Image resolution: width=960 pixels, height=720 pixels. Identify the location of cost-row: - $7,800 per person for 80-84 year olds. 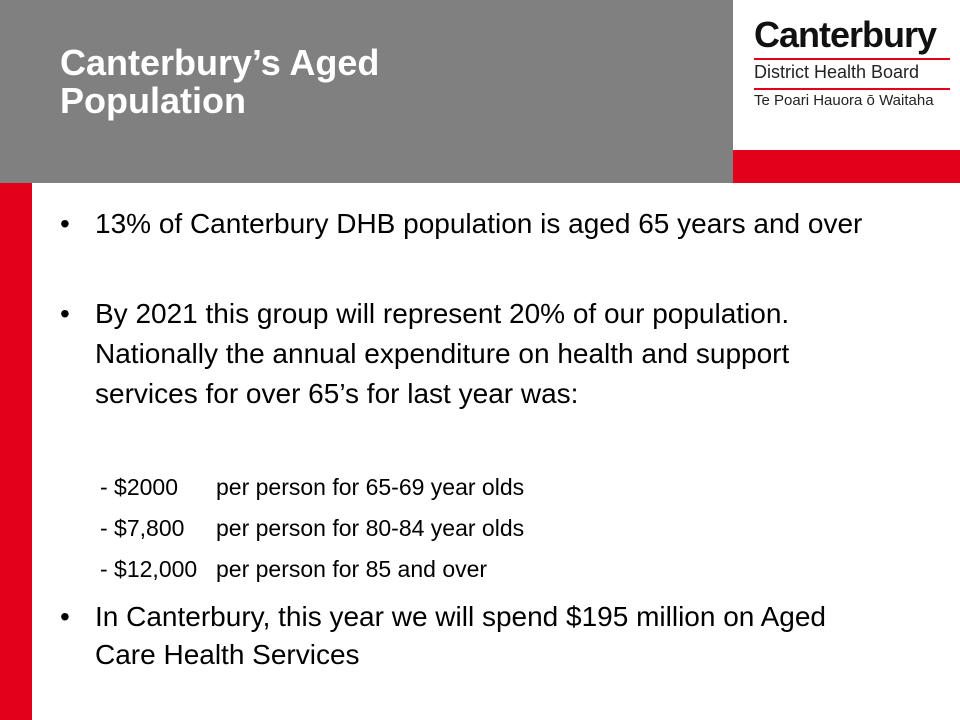
(312, 528).